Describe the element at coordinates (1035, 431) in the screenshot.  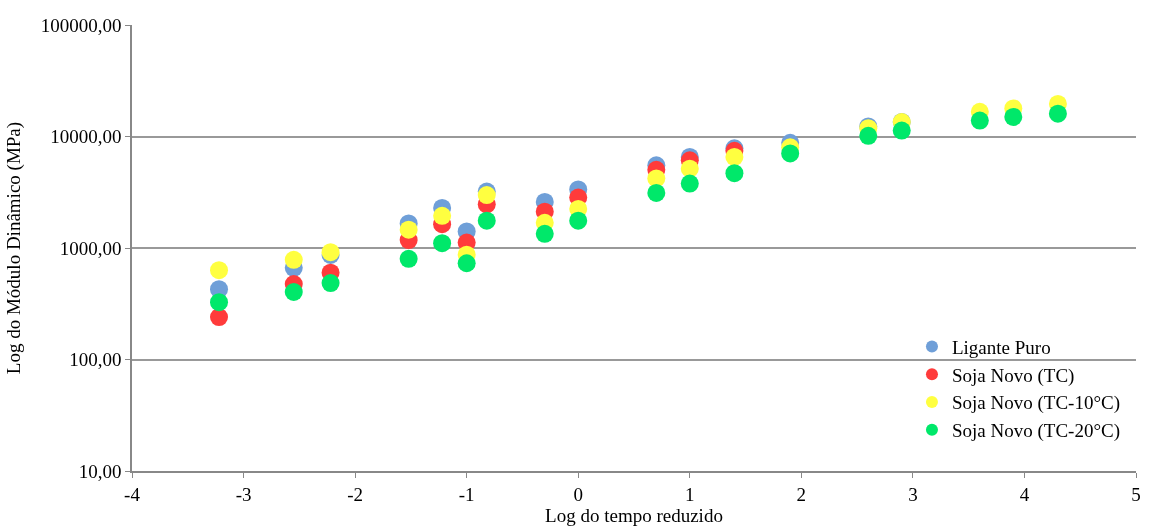
I see `legend-label: Soja Novo (TC-20°C)` at that location.